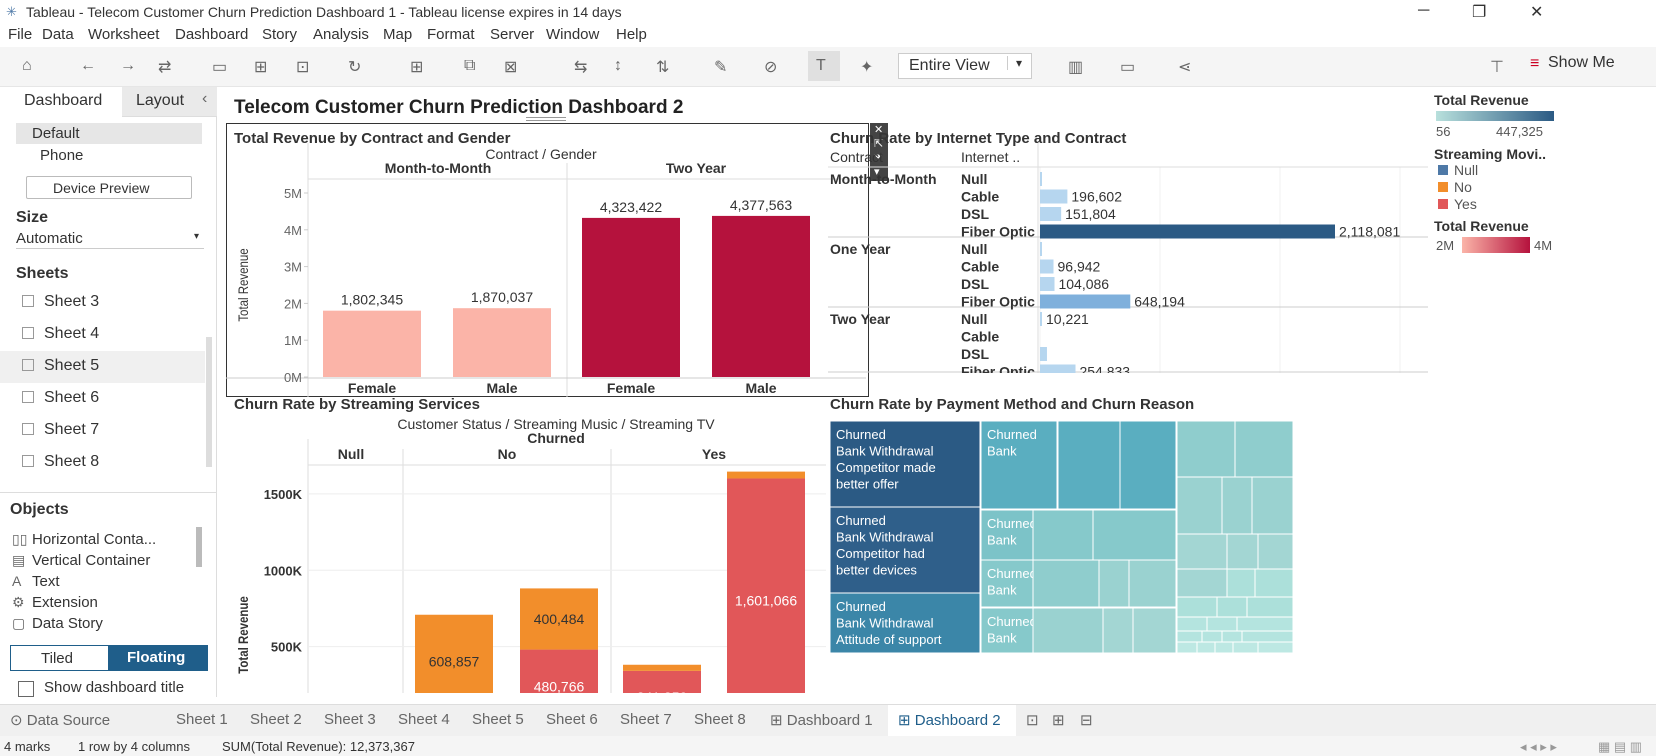  What do you see at coordinates (1519, 131) in the screenshot?
I see `legend-revenue-max: 447,325` at bounding box center [1519, 131].